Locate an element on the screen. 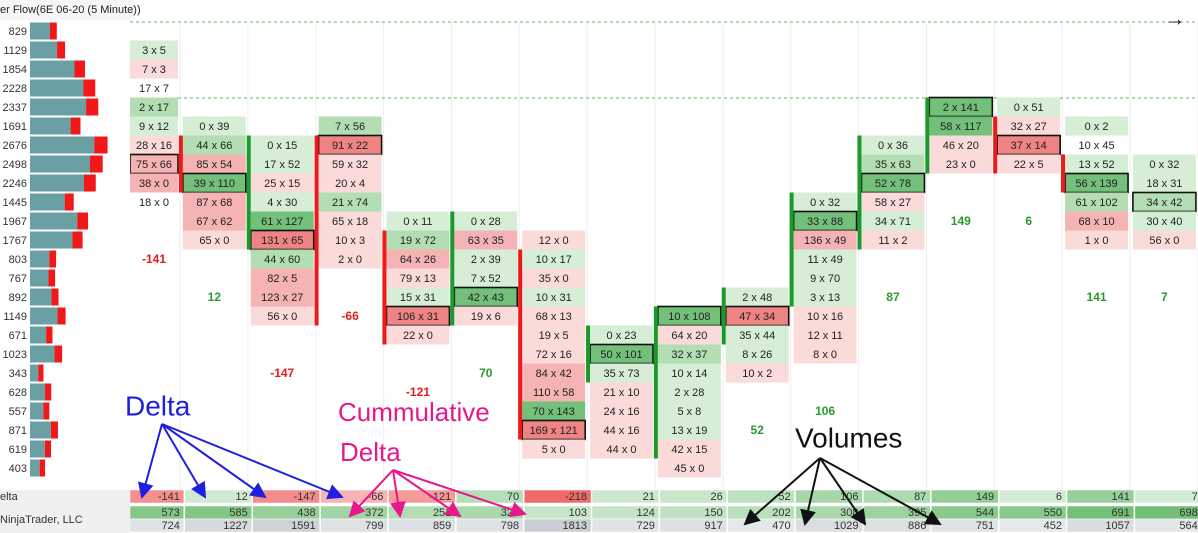 This screenshot has height=533, width=1198. cell-text: 0 x 51 is located at coordinates (1029, 108).